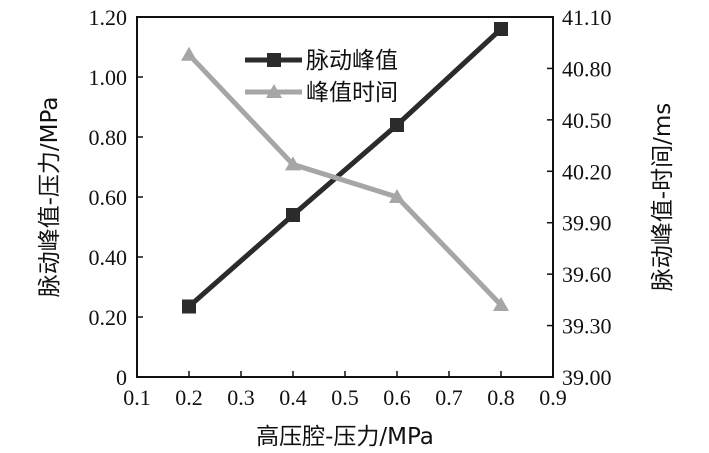  Describe the element at coordinates (108, 317) in the screenshot. I see `left-y-tick-label: 0.20` at that location.